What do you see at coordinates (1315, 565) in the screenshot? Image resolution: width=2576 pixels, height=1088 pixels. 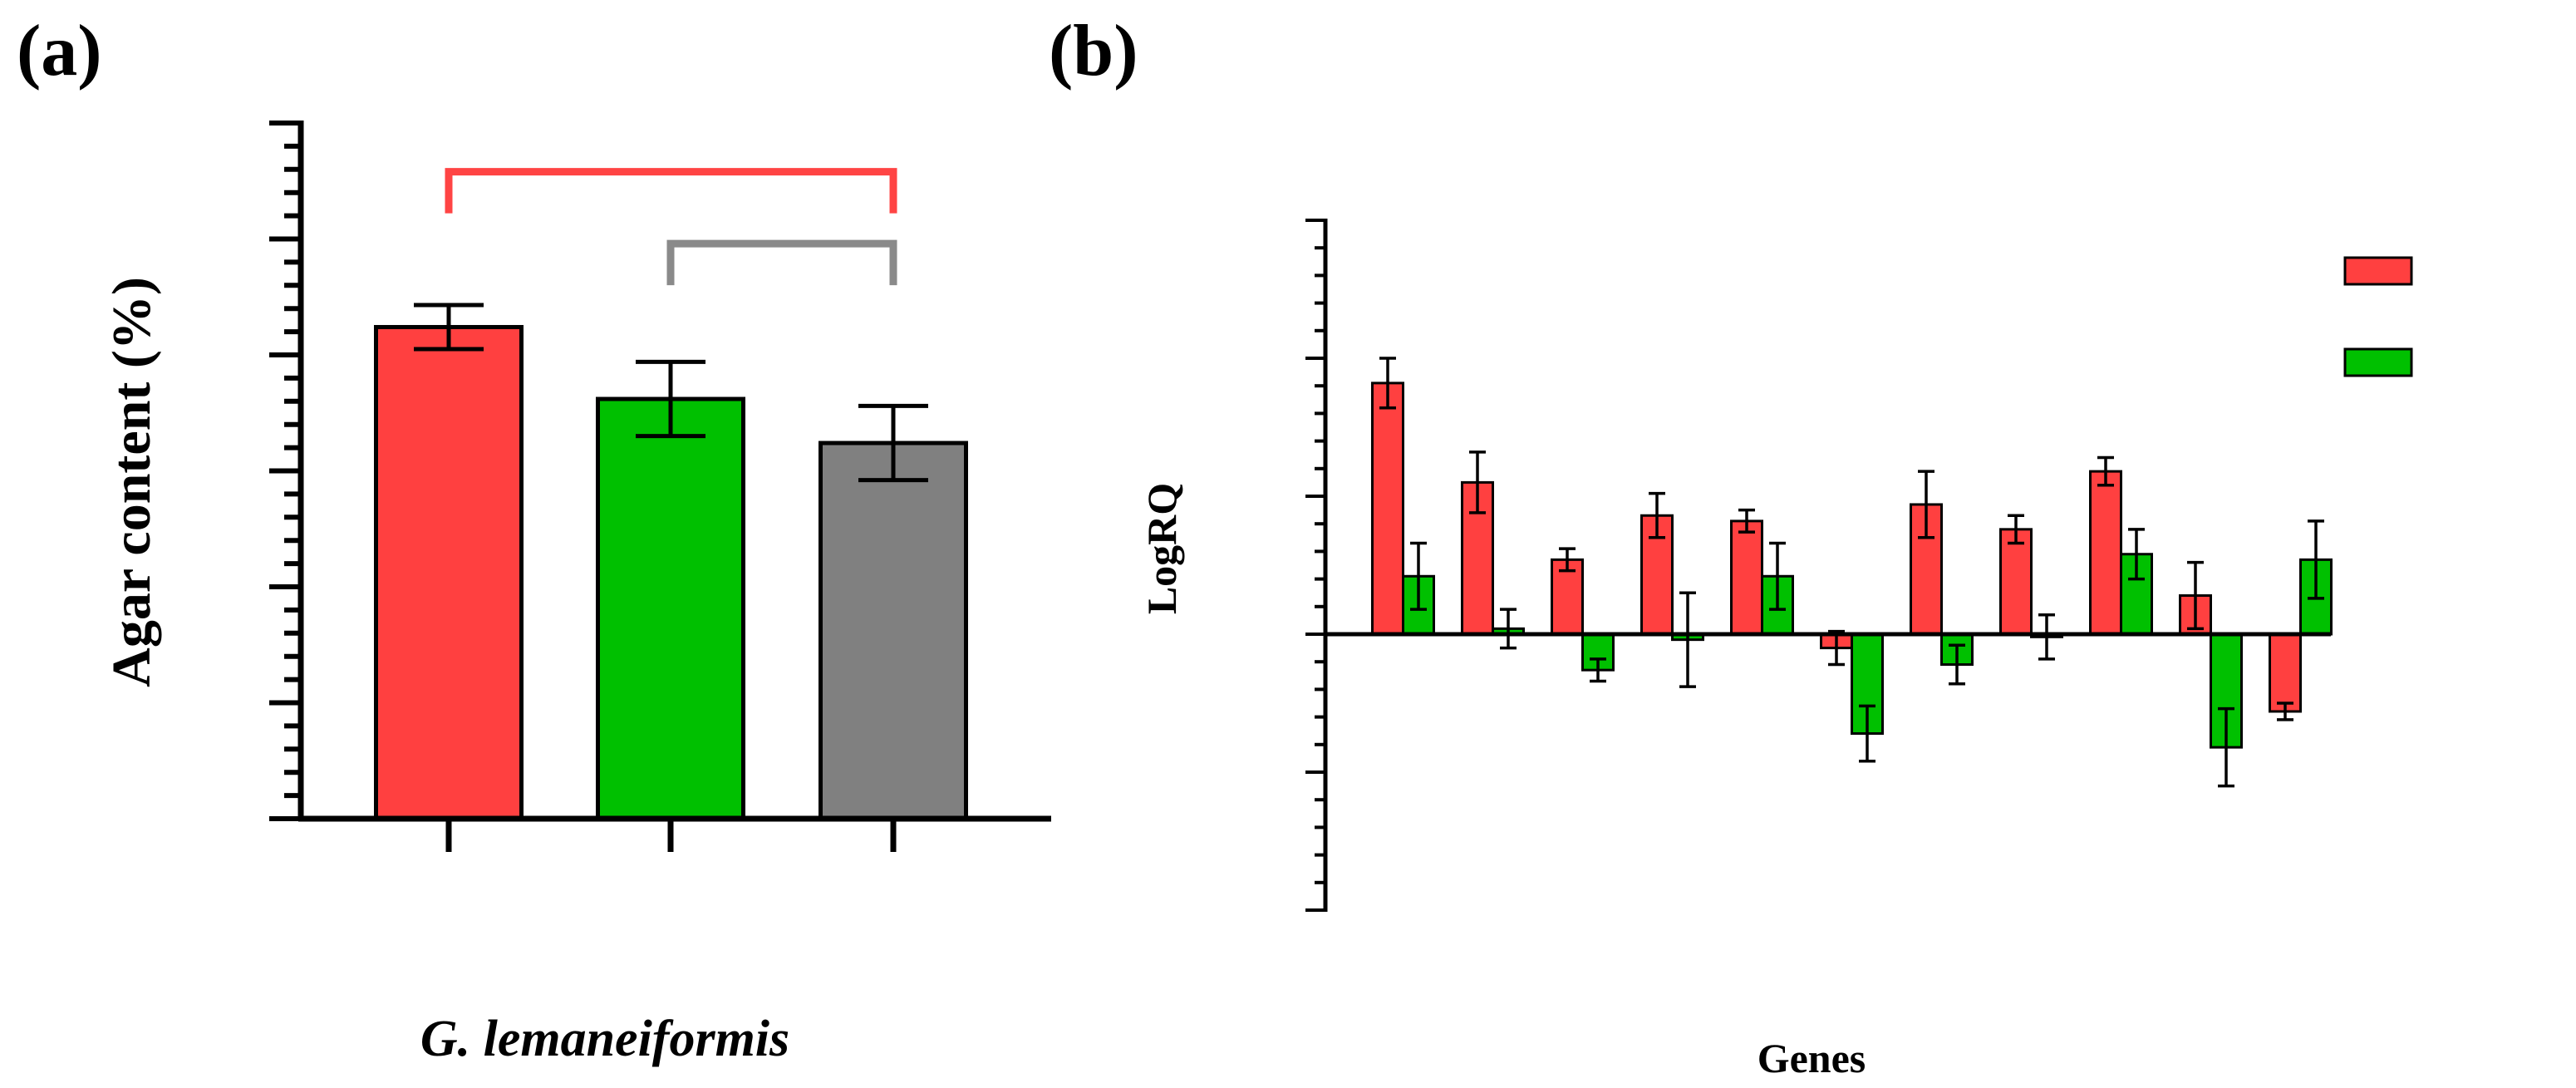 I see `chart-b-y-ticks` at bounding box center [1315, 565].